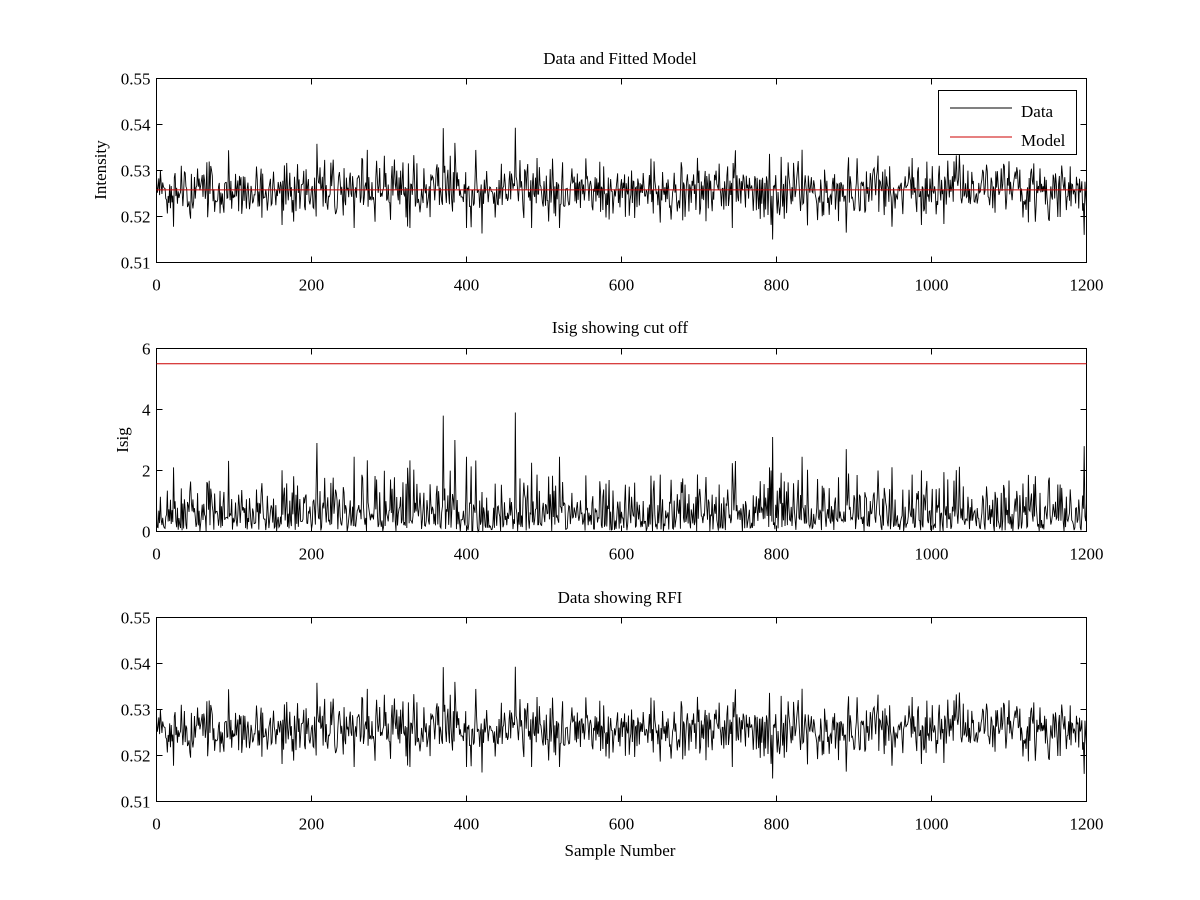 The image size is (1200, 900). I want to click on legend: Data Model, so click(1007, 122).